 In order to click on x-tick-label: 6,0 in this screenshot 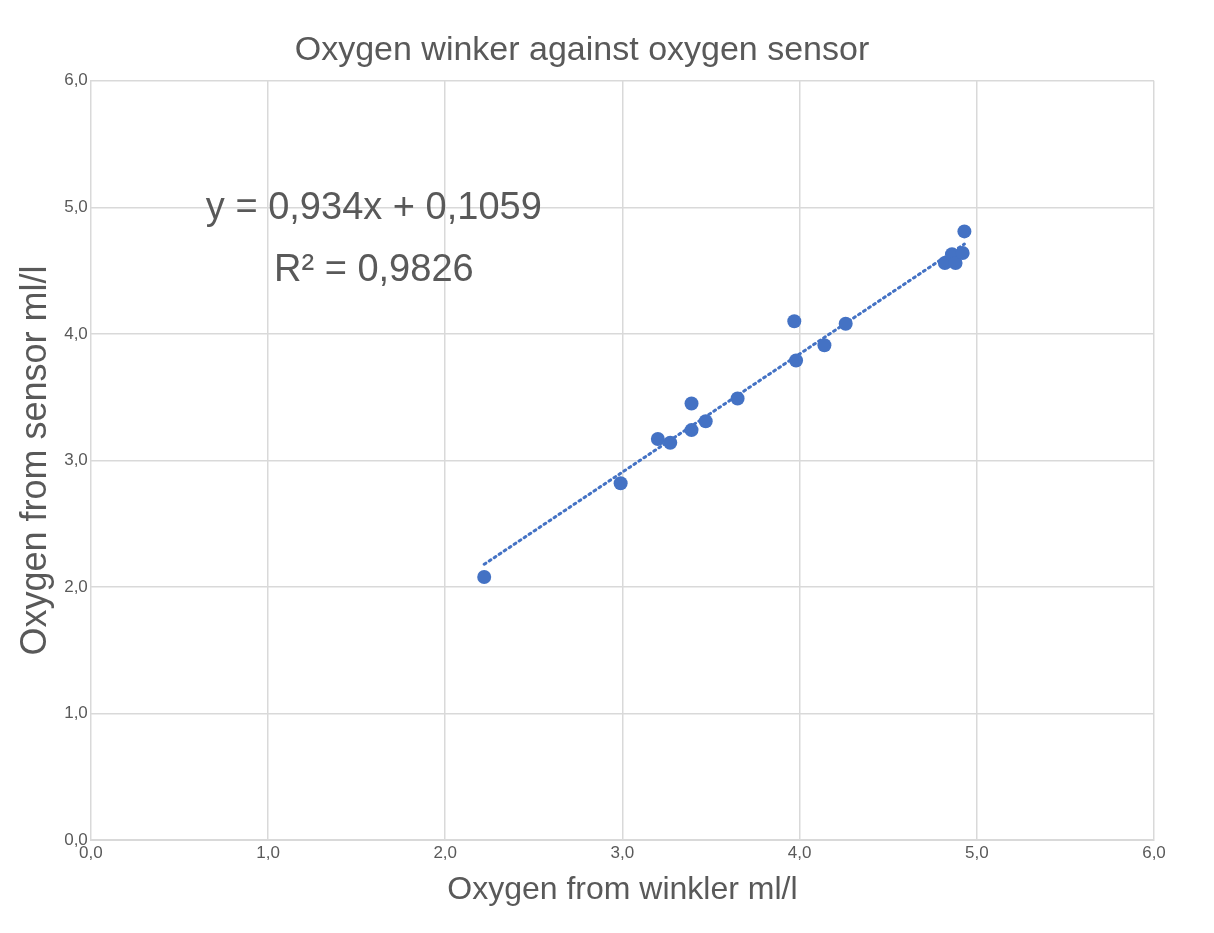, I will do `click(1154, 853)`.